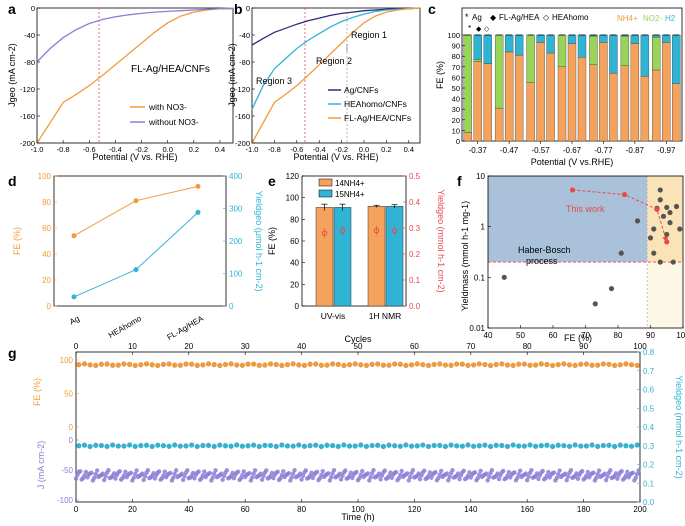  Describe the element at coordinates (194, 149) in the screenshot. I see `x-tick-label-a: 0.2` at that location.